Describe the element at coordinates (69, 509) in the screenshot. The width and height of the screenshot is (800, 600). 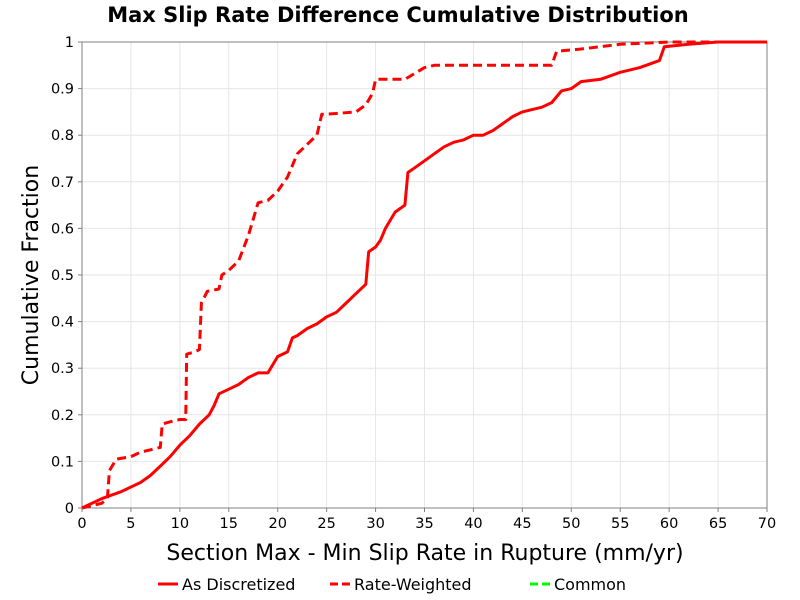
I see `y-tick-label: 0` at that location.